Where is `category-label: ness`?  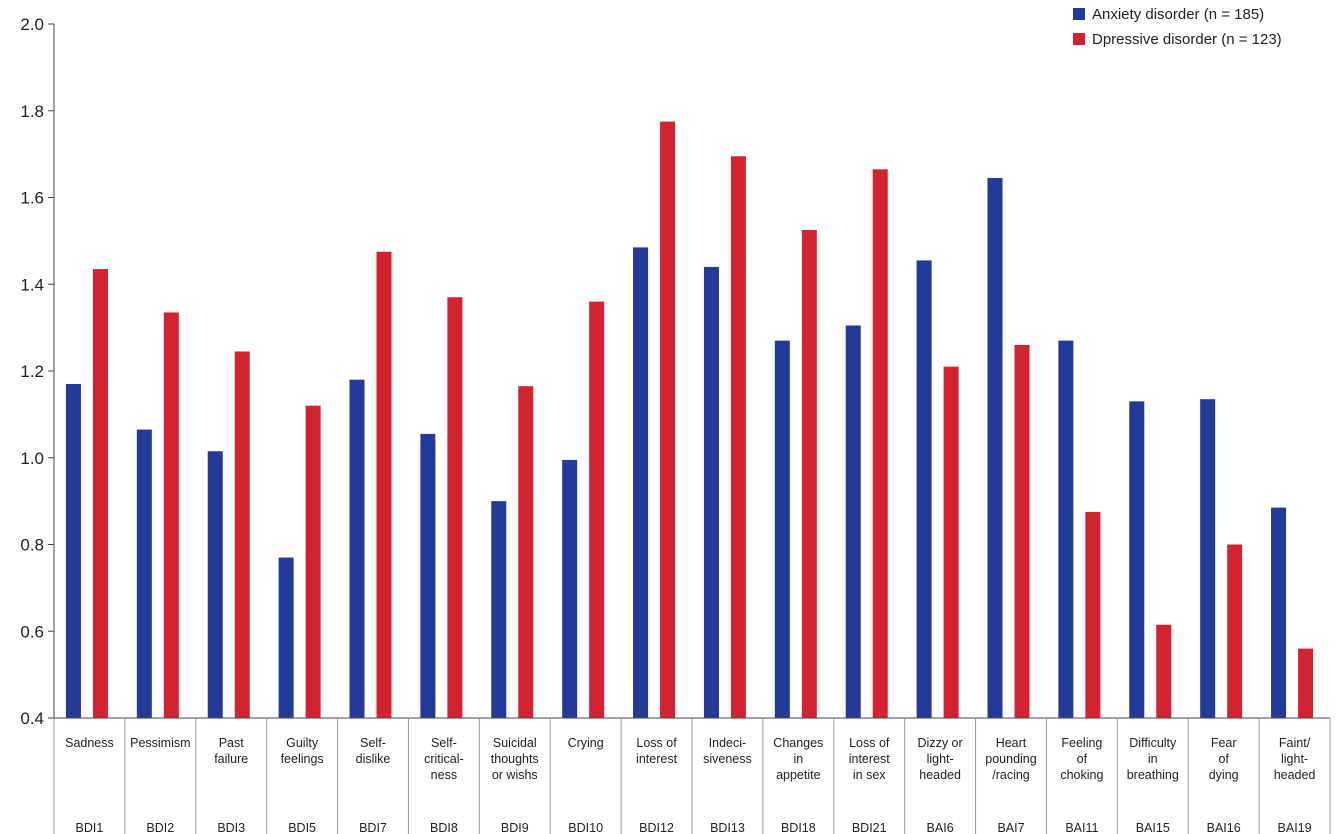
category-label: ness is located at coordinates (444, 775).